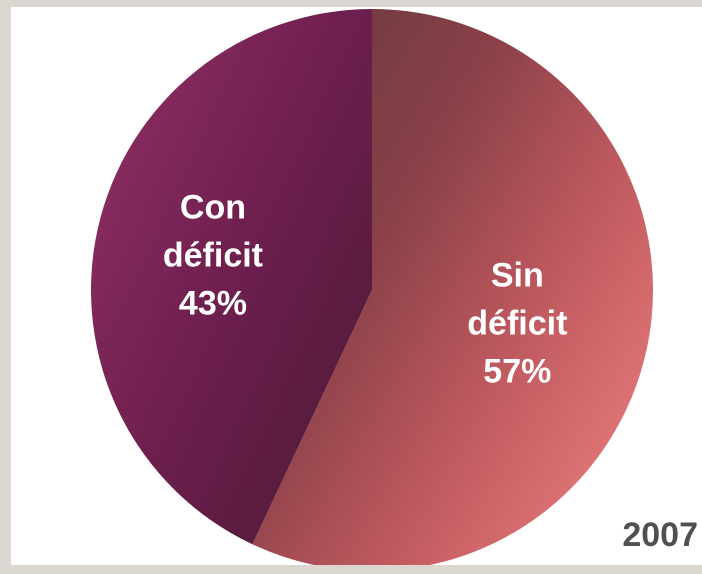  I want to click on slice-label-line: 57%, so click(517, 371).